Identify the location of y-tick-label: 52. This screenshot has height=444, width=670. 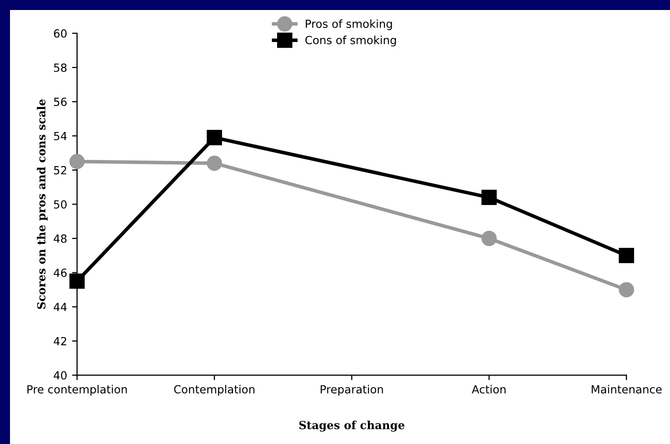
(60, 170).